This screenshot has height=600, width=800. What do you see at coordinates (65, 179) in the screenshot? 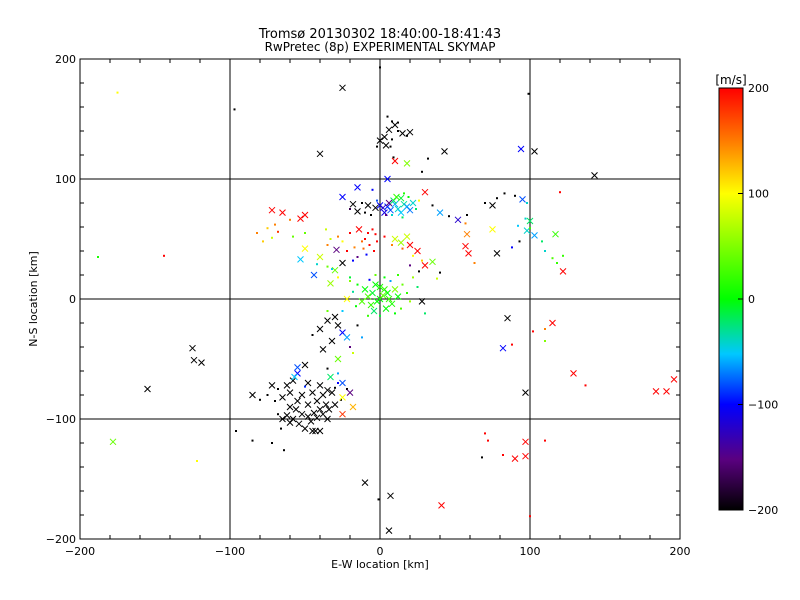
I see `y-tick-label: 100` at bounding box center [65, 179].